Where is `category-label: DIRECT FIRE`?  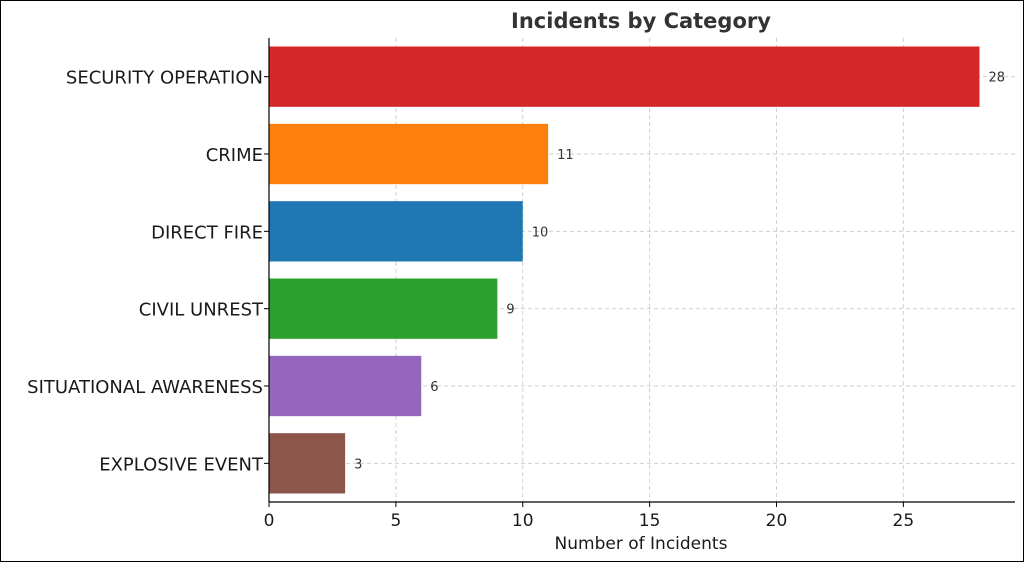
category-label: DIRECT FIRE is located at coordinates (207, 232).